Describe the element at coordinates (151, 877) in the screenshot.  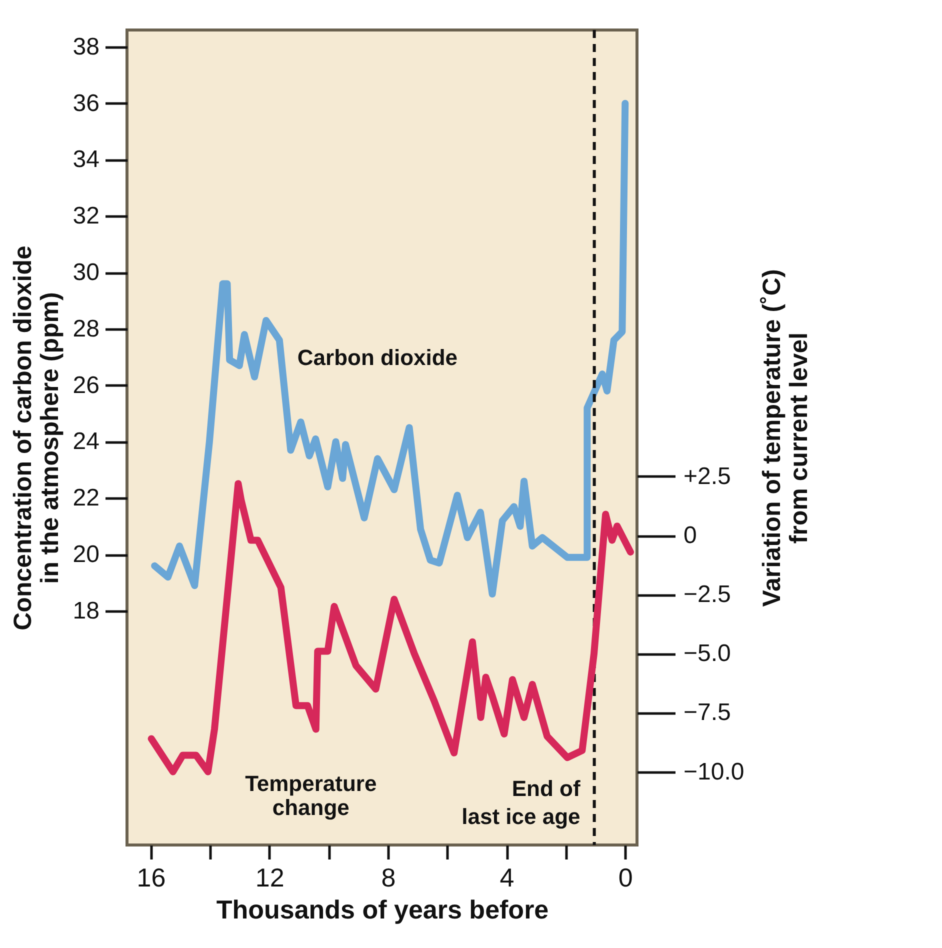
I see `x-tick-label: 16` at that location.